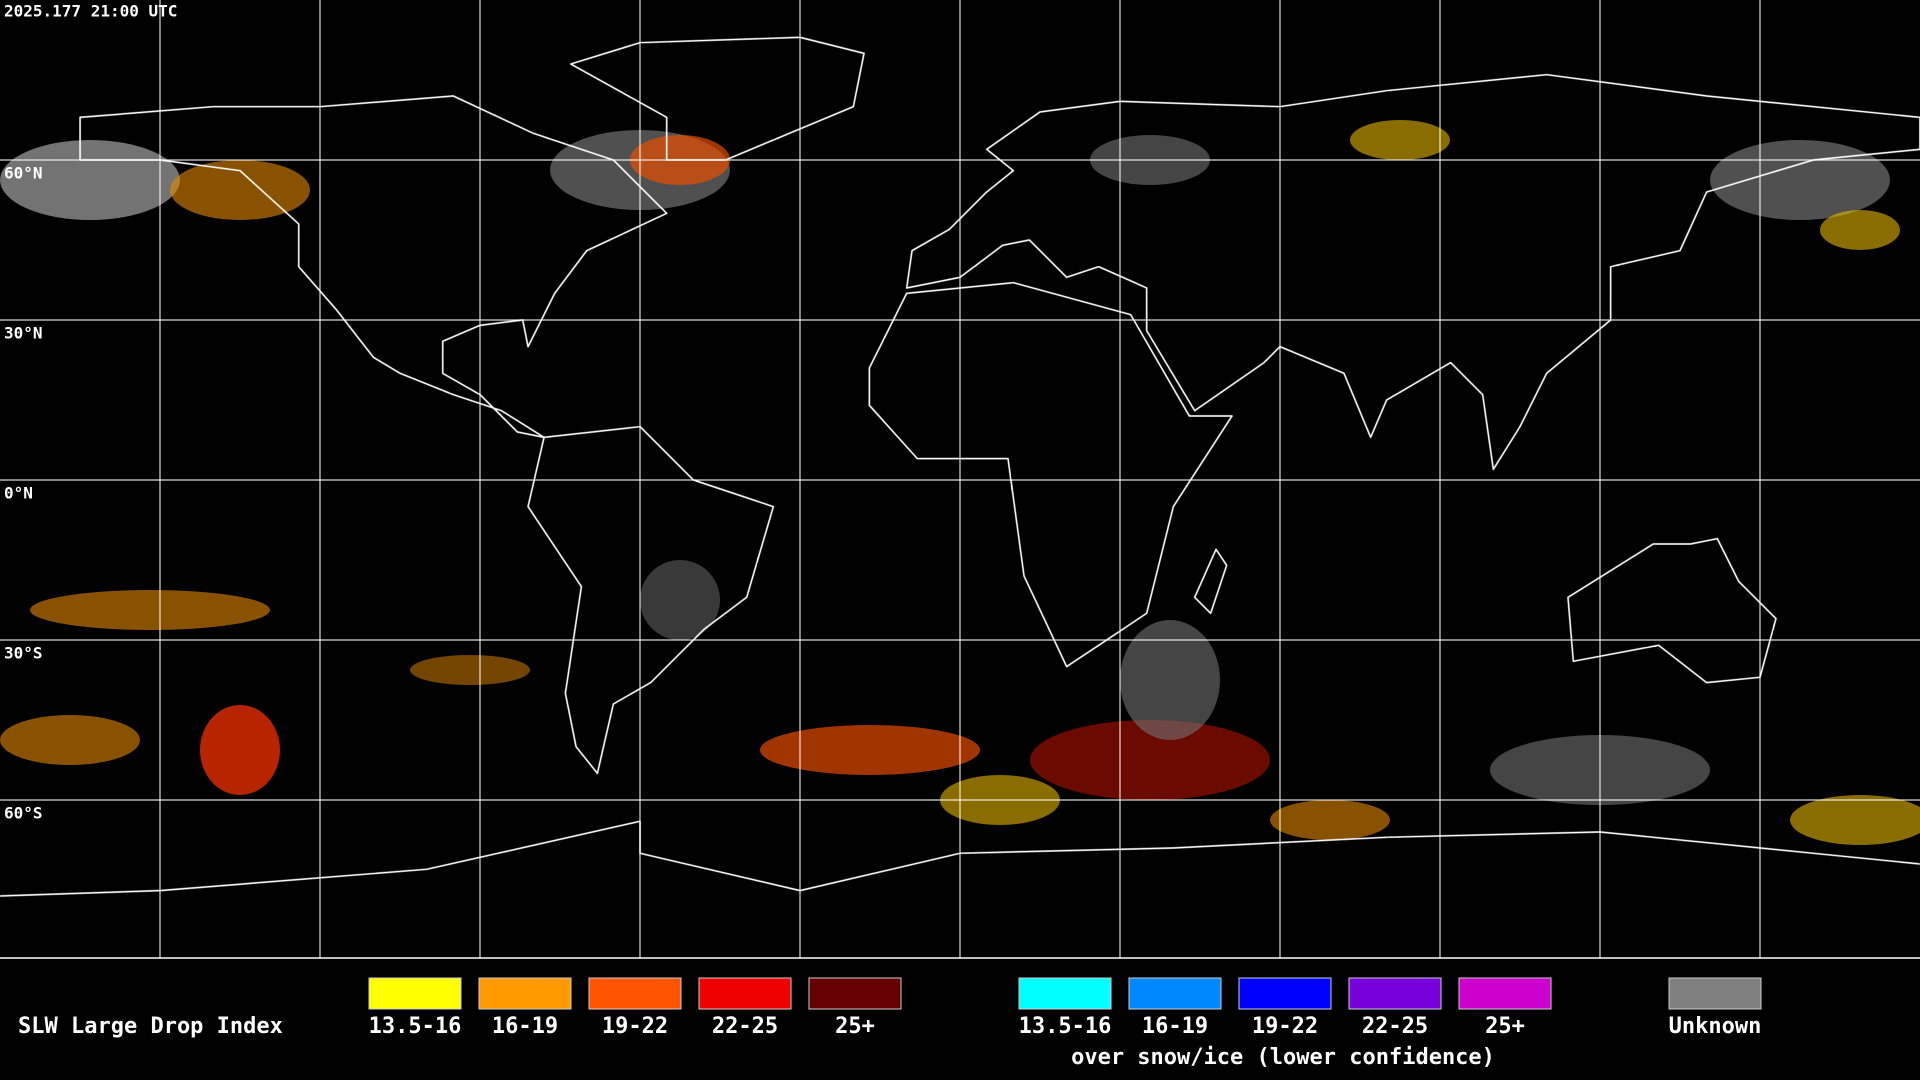  I want to click on legend-title: SLW Large Drop Index, so click(150, 1026).